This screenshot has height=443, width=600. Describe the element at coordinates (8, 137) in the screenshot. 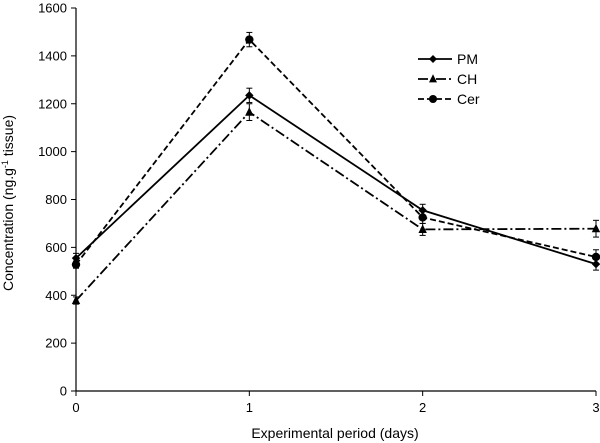

I see `y-axis-title-suffix: tissue)` at that location.